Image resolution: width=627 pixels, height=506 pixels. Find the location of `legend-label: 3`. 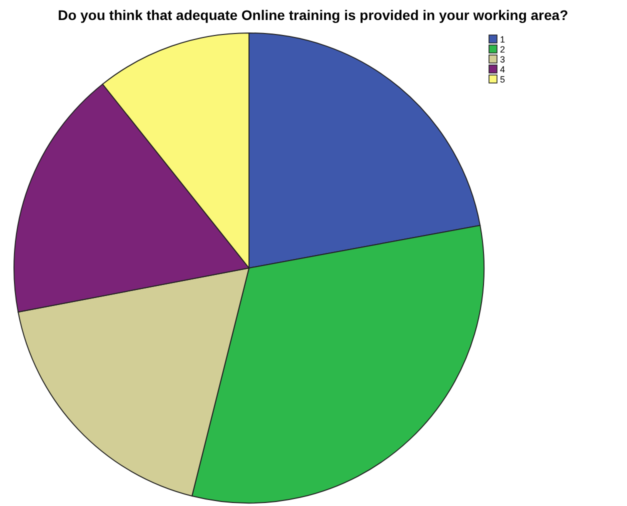

legend-label: 3 is located at coordinates (503, 59).